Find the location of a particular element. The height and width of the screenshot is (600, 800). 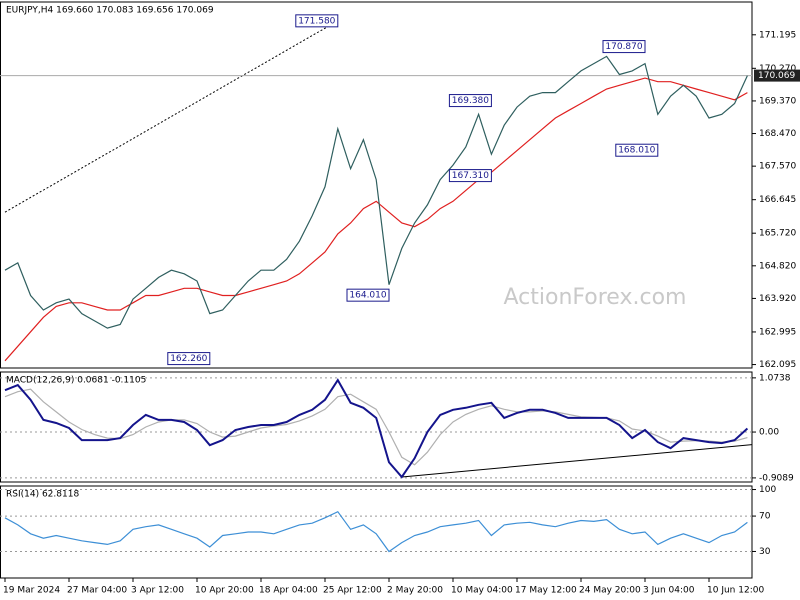

x-tick-label: 10 Jun 12:00 is located at coordinates (735, 591).